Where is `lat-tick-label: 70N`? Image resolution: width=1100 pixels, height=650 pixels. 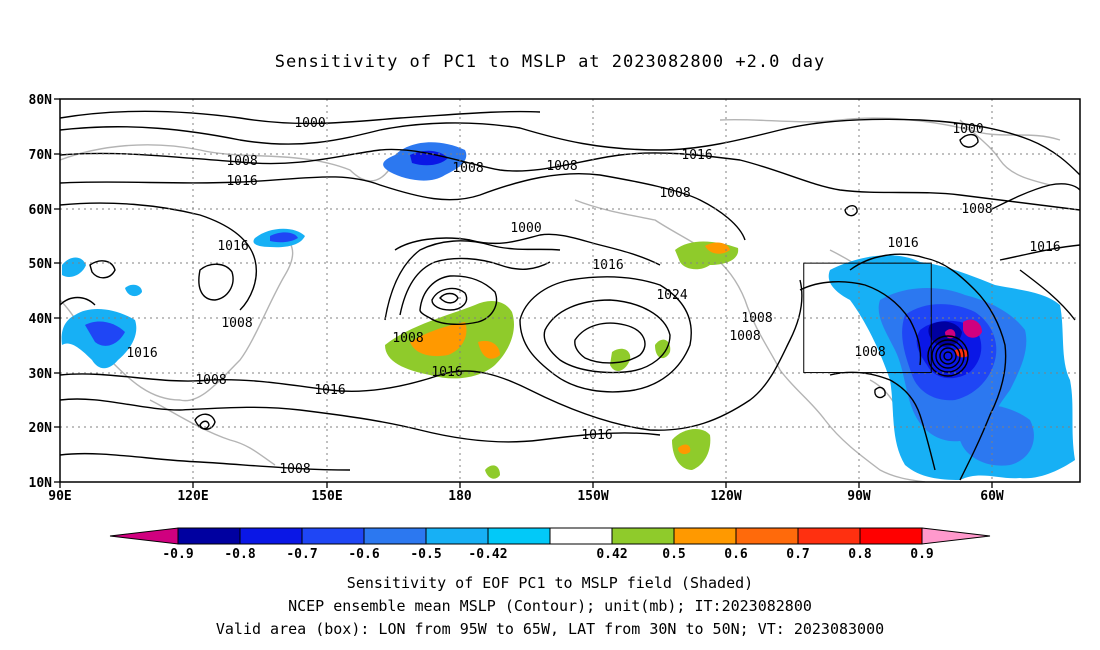
lat-tick-label: 70N is located at coordinates (41, 155).